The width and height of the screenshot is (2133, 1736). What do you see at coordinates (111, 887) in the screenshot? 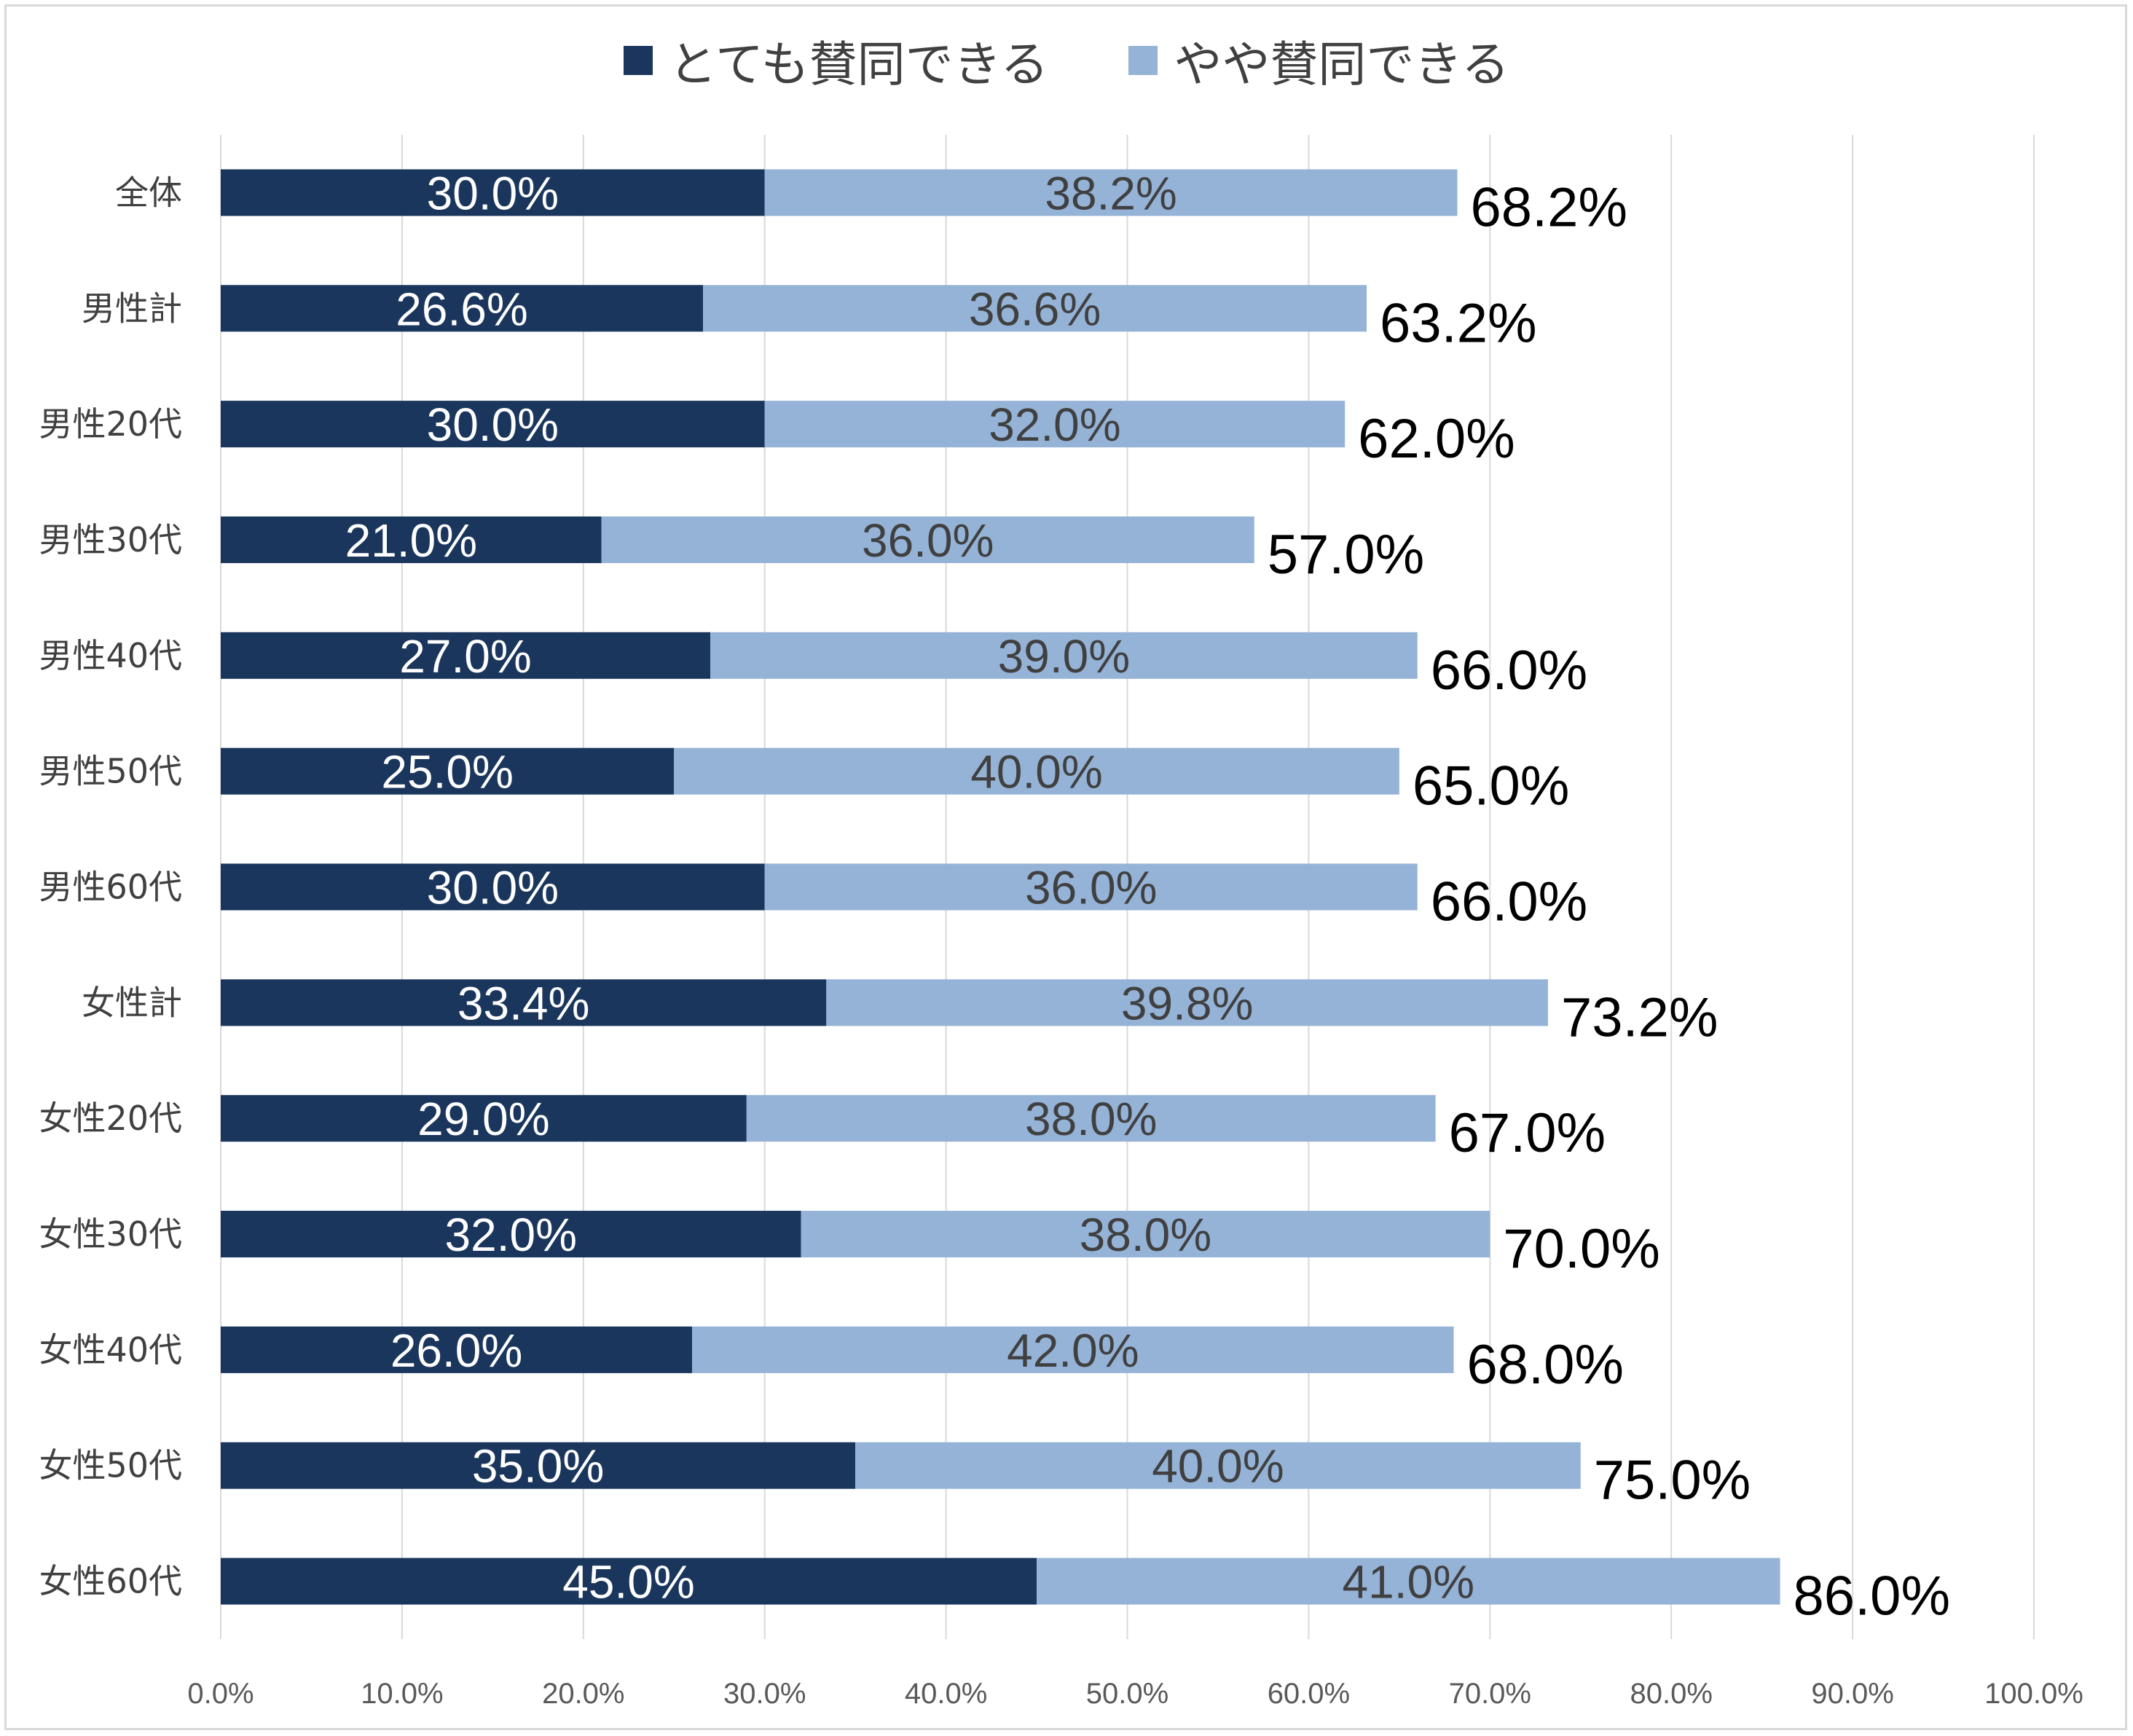
I see `category-label: 男性60代` at bounding box center [111, 887].